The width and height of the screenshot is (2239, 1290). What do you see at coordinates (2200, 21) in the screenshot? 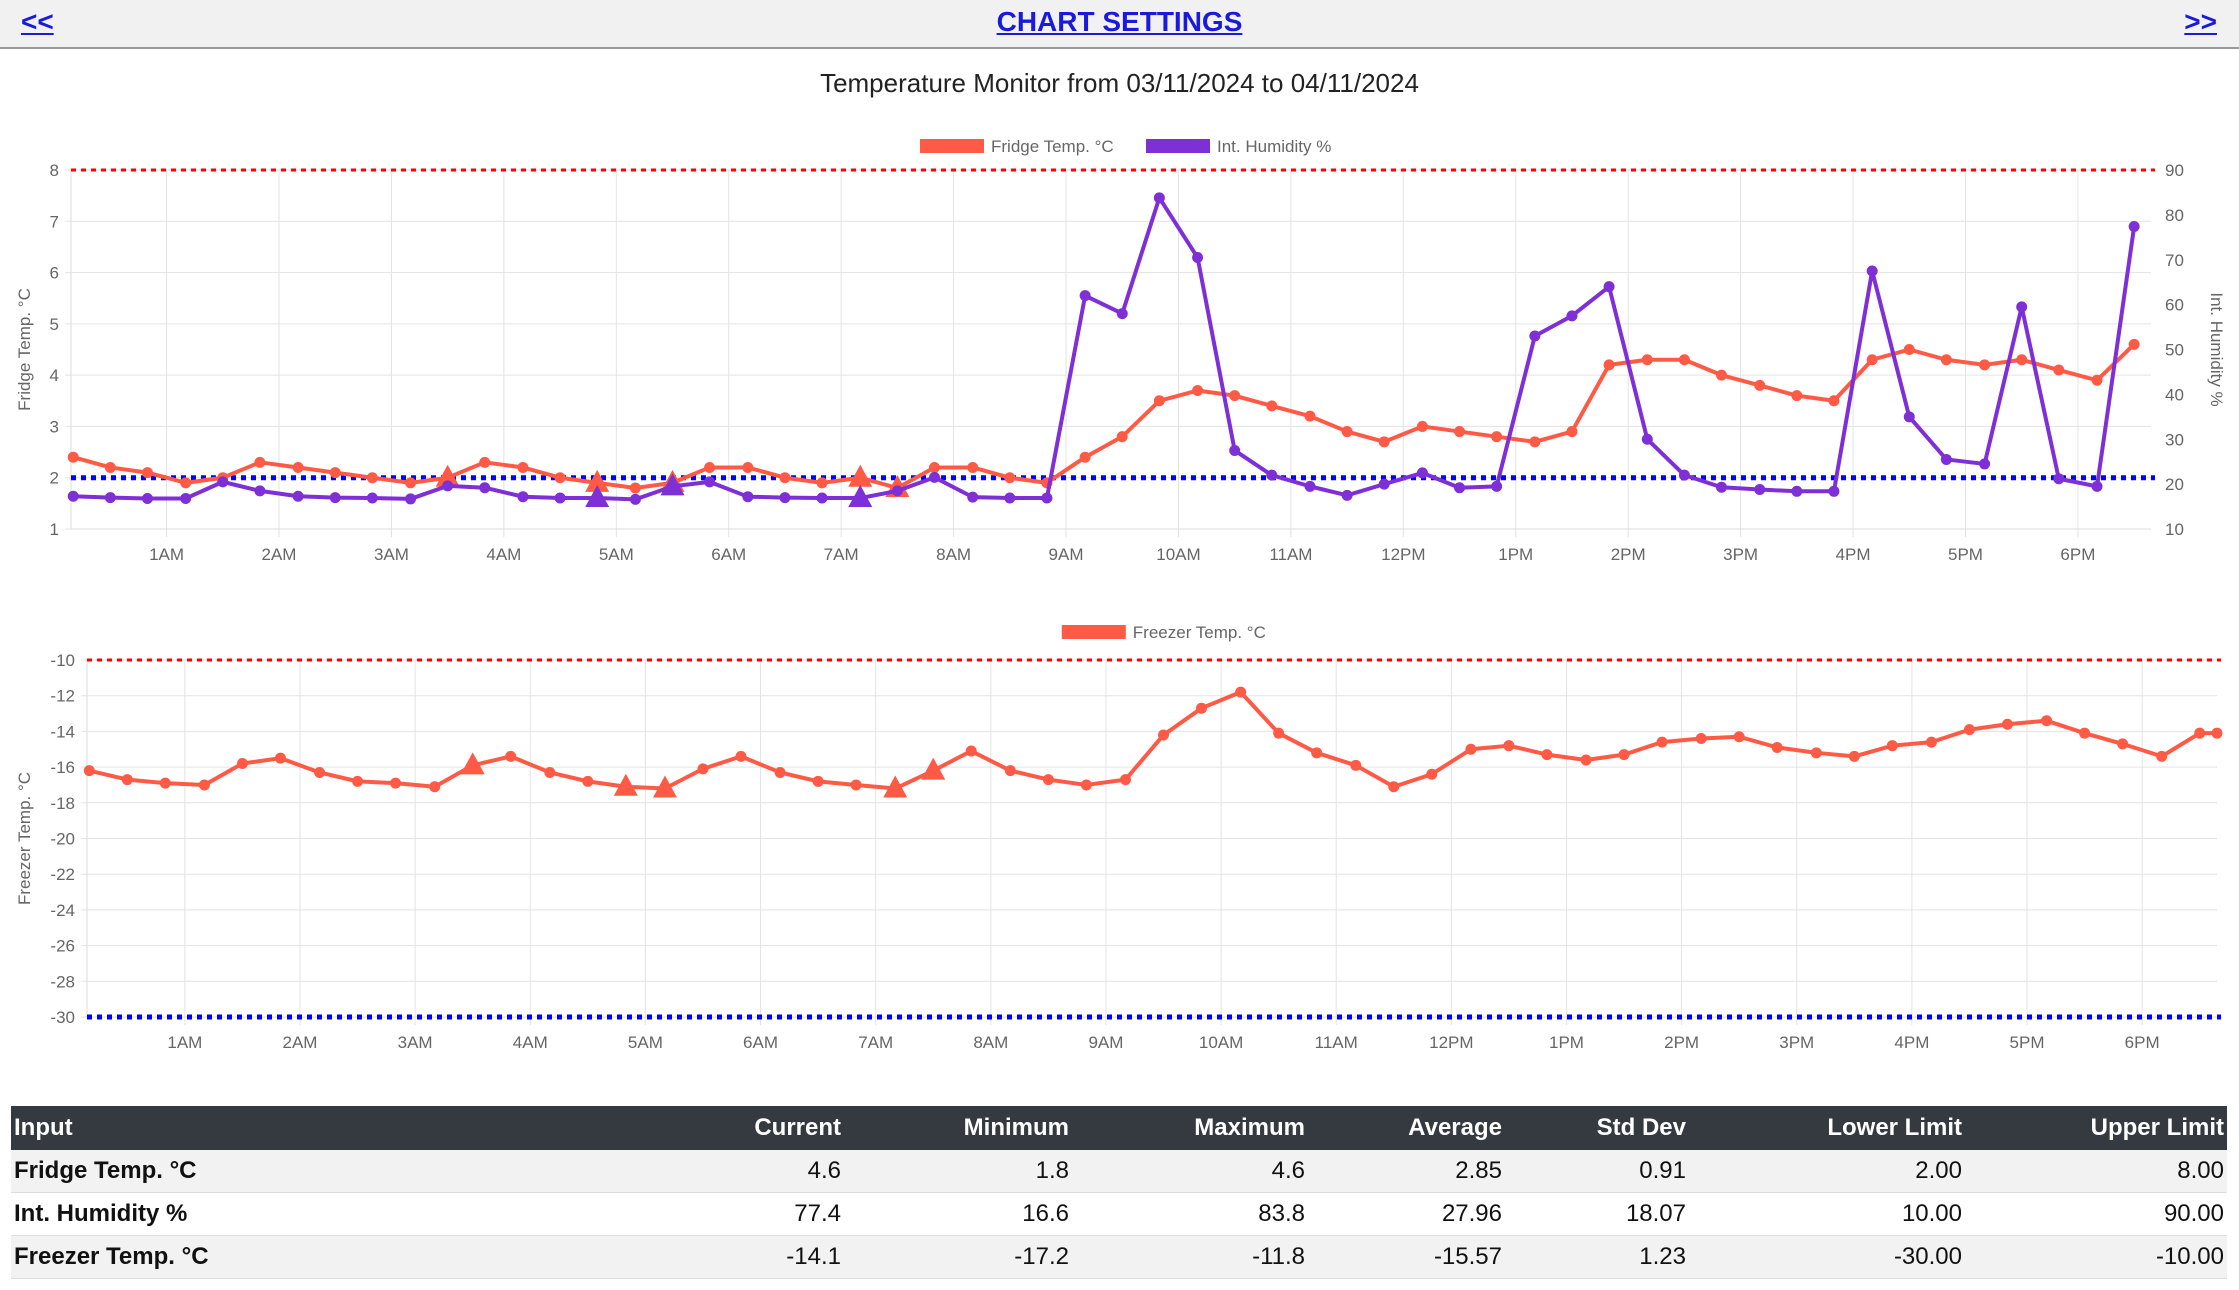
I see `next-page-link: >>` at bounding box center [2200, 21].